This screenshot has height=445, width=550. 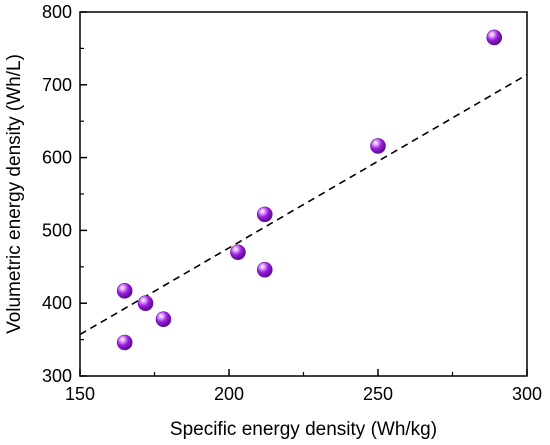 I want to click on y-tick-label: 300, so click(x=57, y=376).